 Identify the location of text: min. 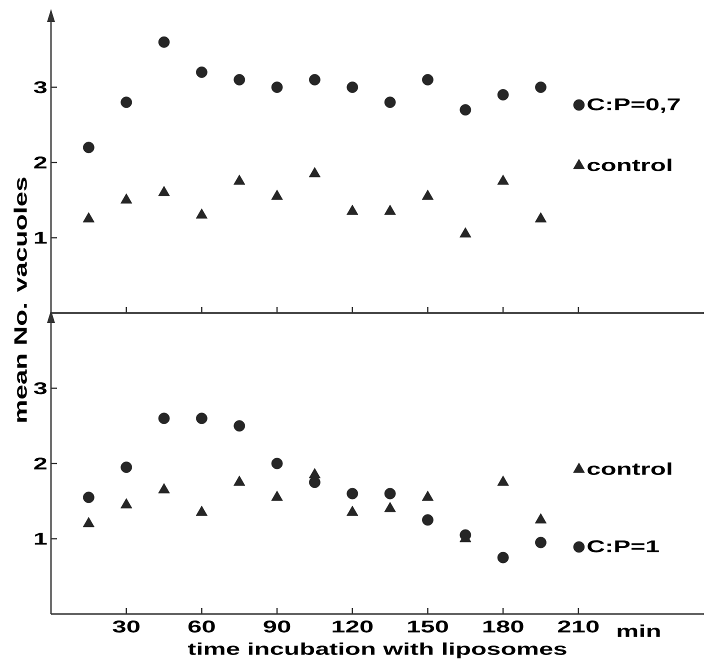
(639, 630).